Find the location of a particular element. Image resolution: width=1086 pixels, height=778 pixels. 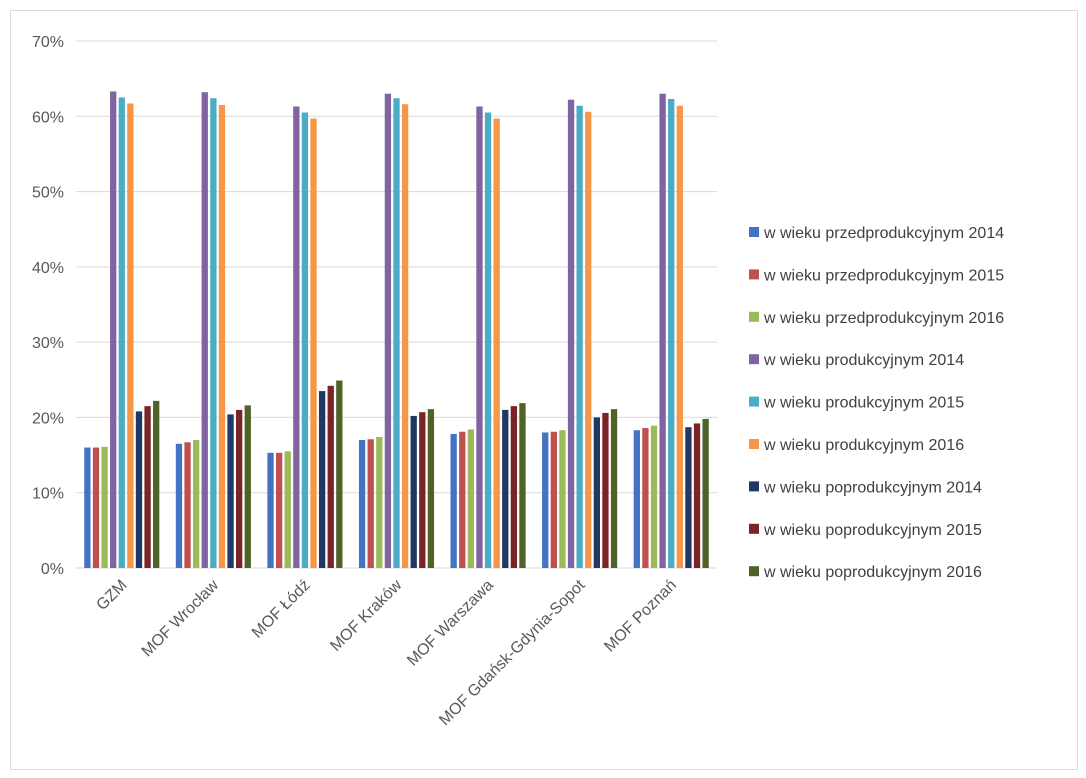

y-tick-label: 50% is located at coordinates (48, 193).